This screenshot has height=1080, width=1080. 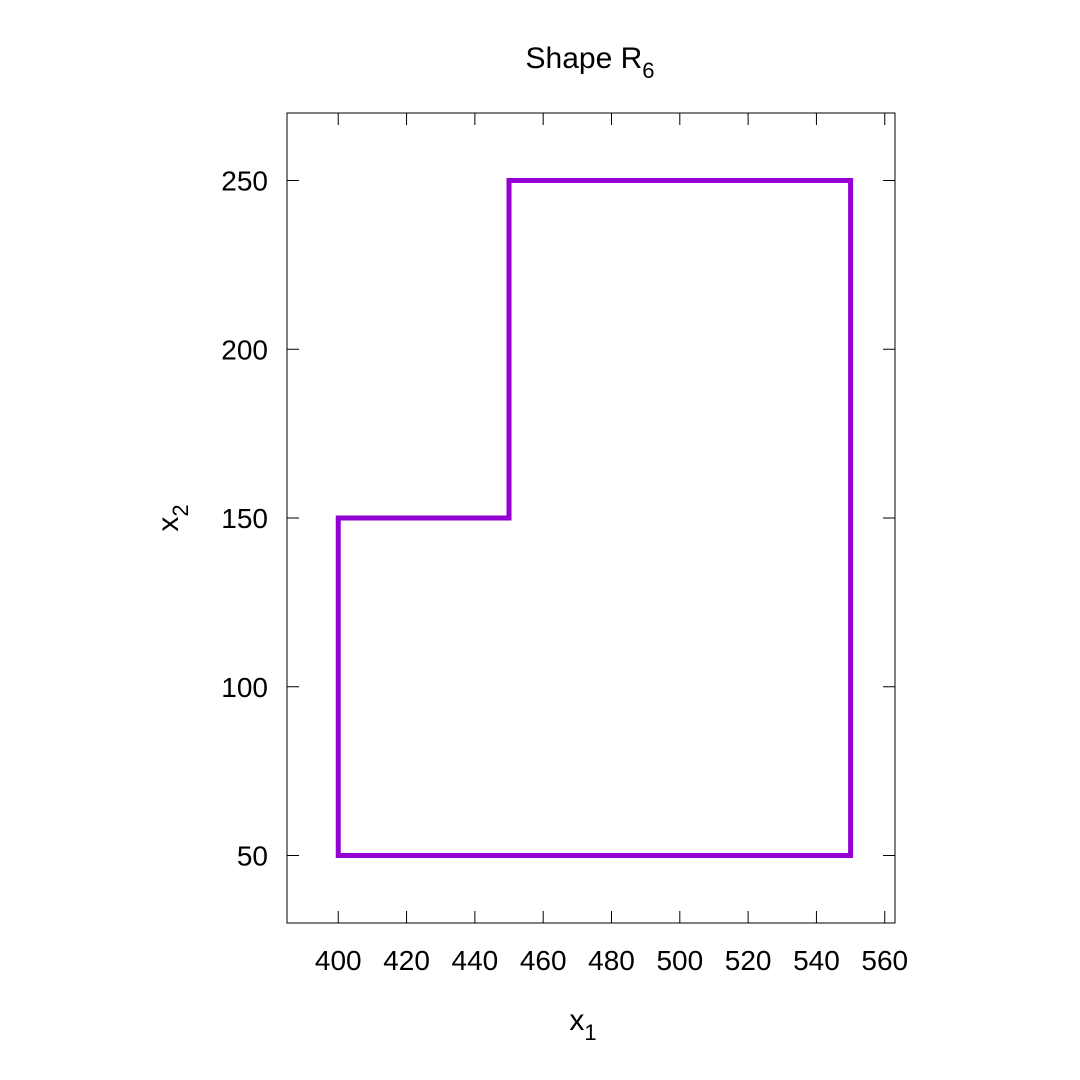 What do you see at coordinates (816, 960) in the screenshot?
I see `x-tick-label-540: 540` at bounding box center [816, 960].